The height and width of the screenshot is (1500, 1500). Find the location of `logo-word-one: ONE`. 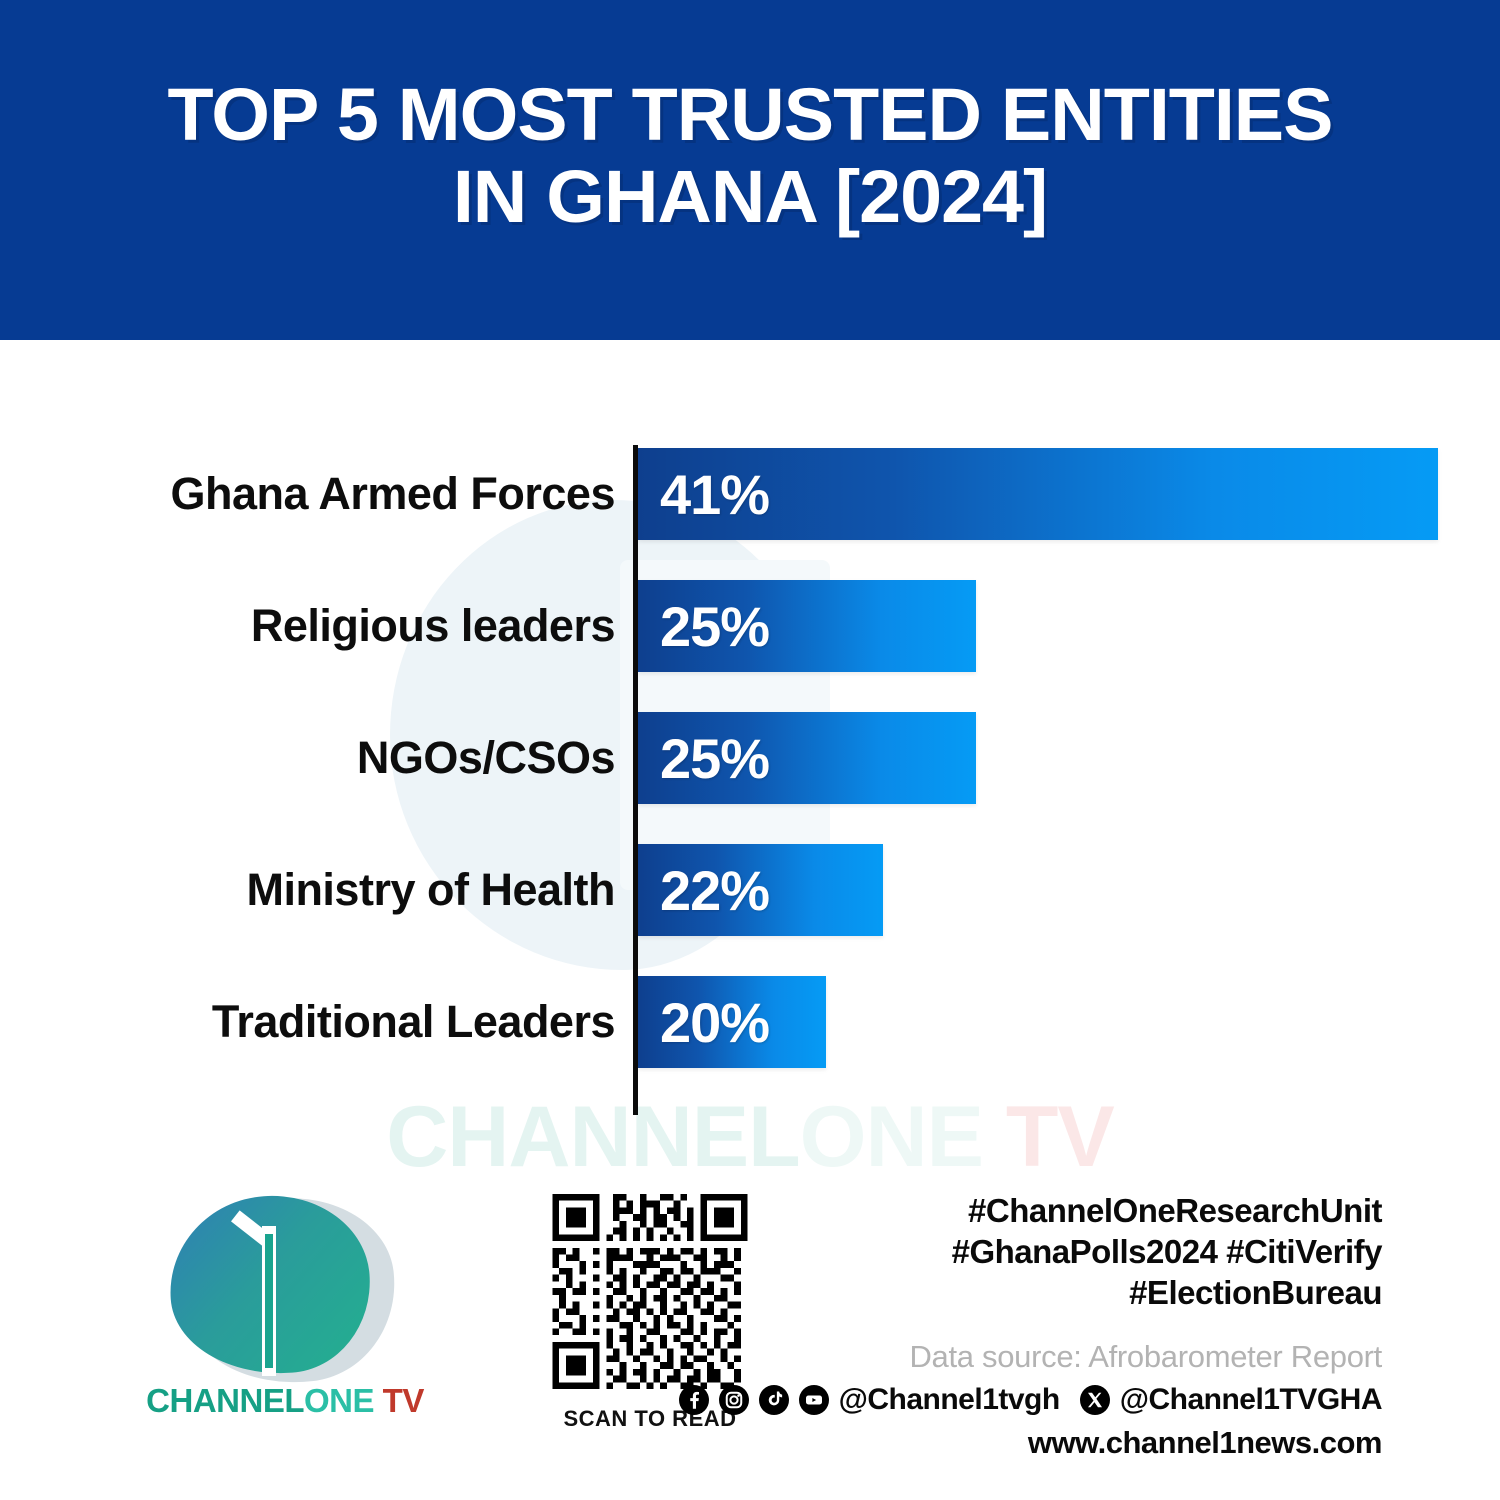

logo-word-one: ONE is located at coordinates (339, 1400).